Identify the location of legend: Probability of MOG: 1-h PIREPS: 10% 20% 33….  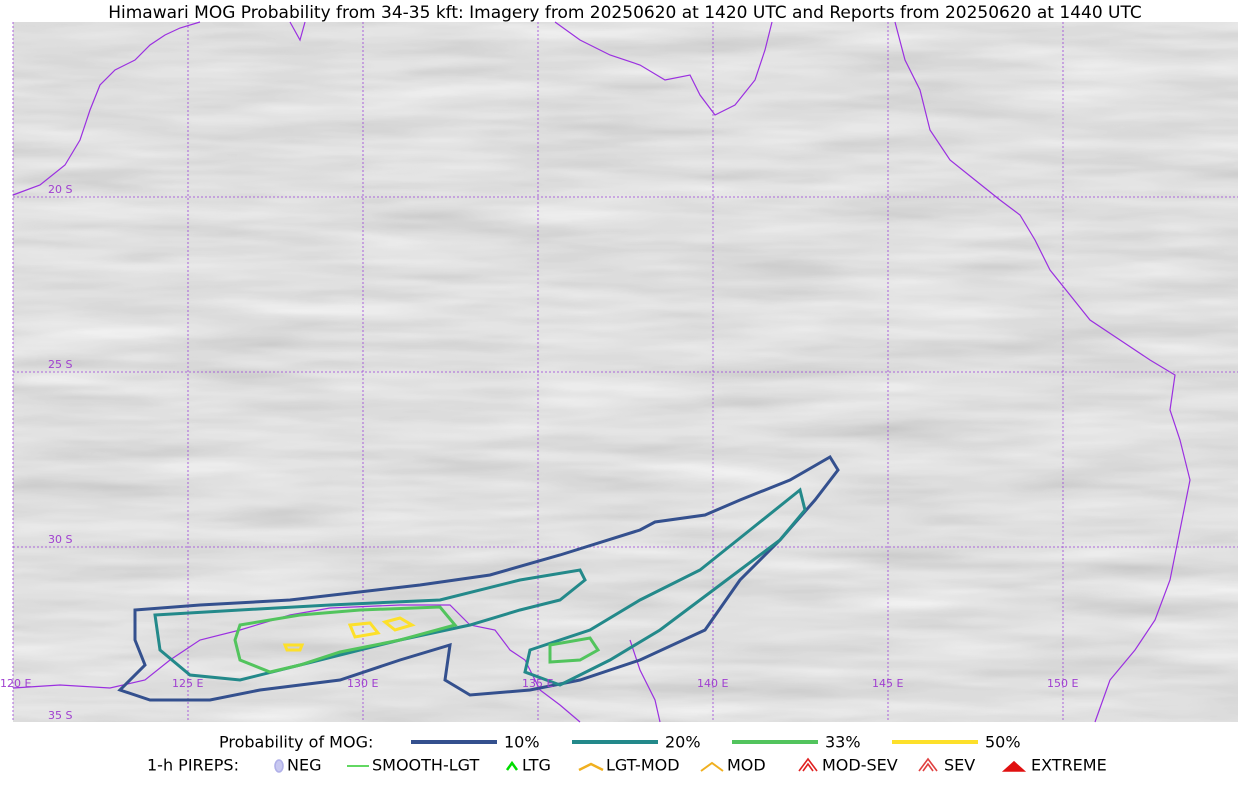
(627, 754).